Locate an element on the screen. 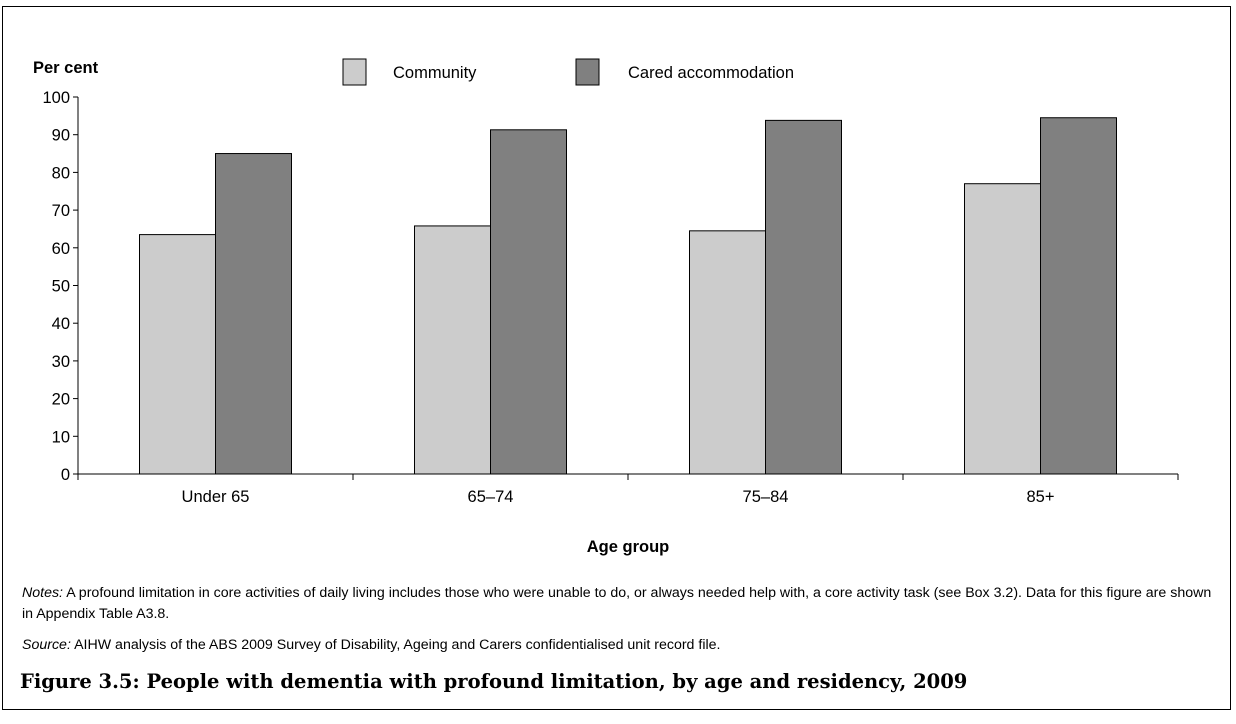 Image resolution: width=1236 pixels, height=724 pixels. x-tick-label: Under 65 is located at coordinates (216, 497).